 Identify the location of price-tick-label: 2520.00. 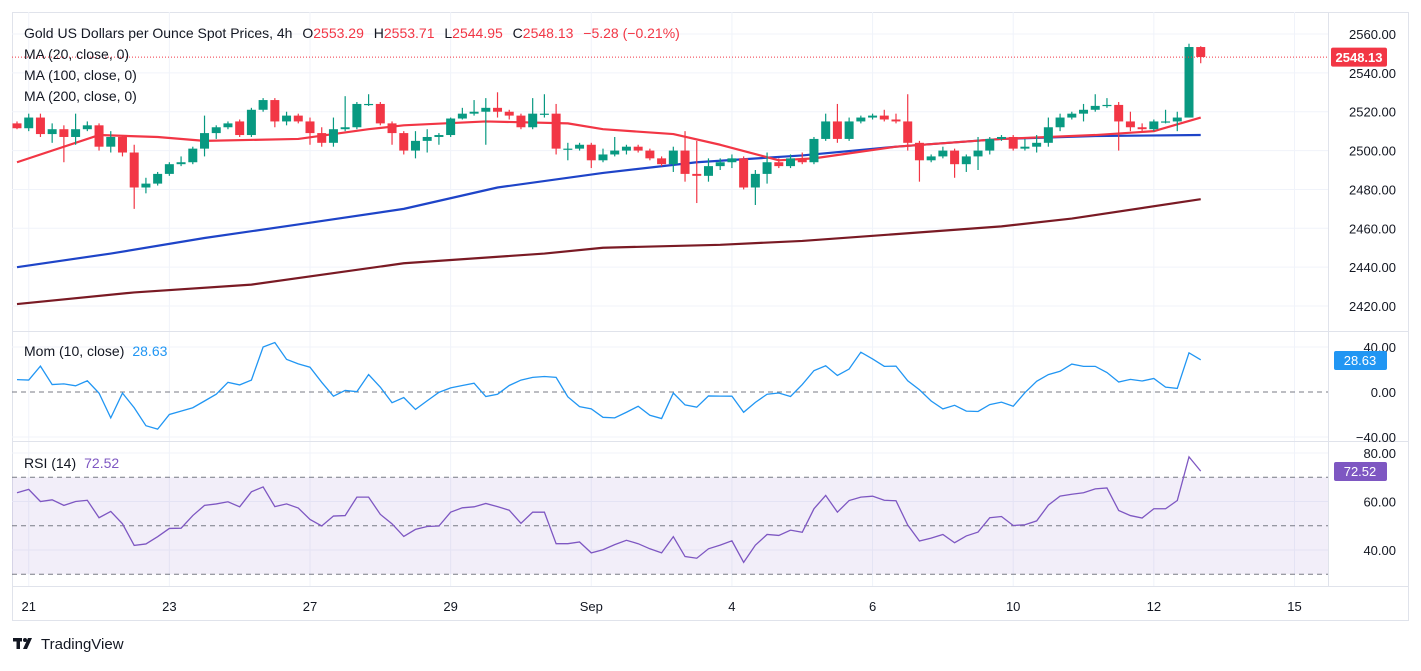
(1372, 112).